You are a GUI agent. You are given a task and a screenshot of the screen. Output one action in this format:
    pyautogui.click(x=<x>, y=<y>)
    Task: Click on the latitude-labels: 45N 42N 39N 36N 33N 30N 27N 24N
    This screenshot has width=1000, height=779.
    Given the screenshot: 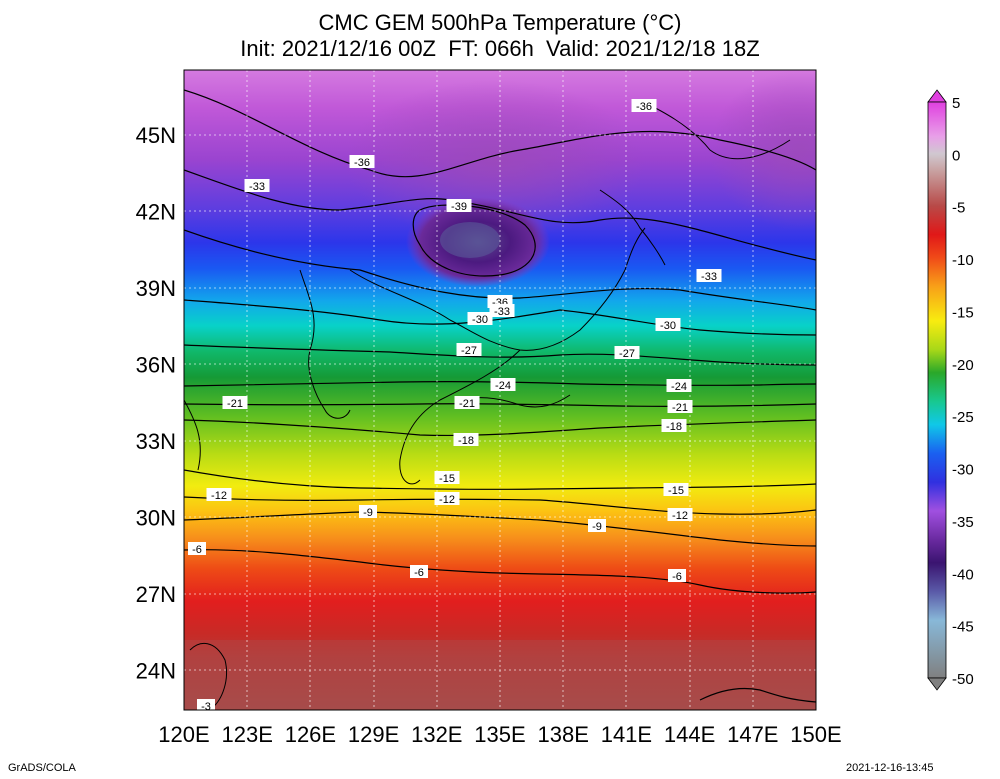 What is the action you would take?
    pyautogui.click(x=156, y=403)
    